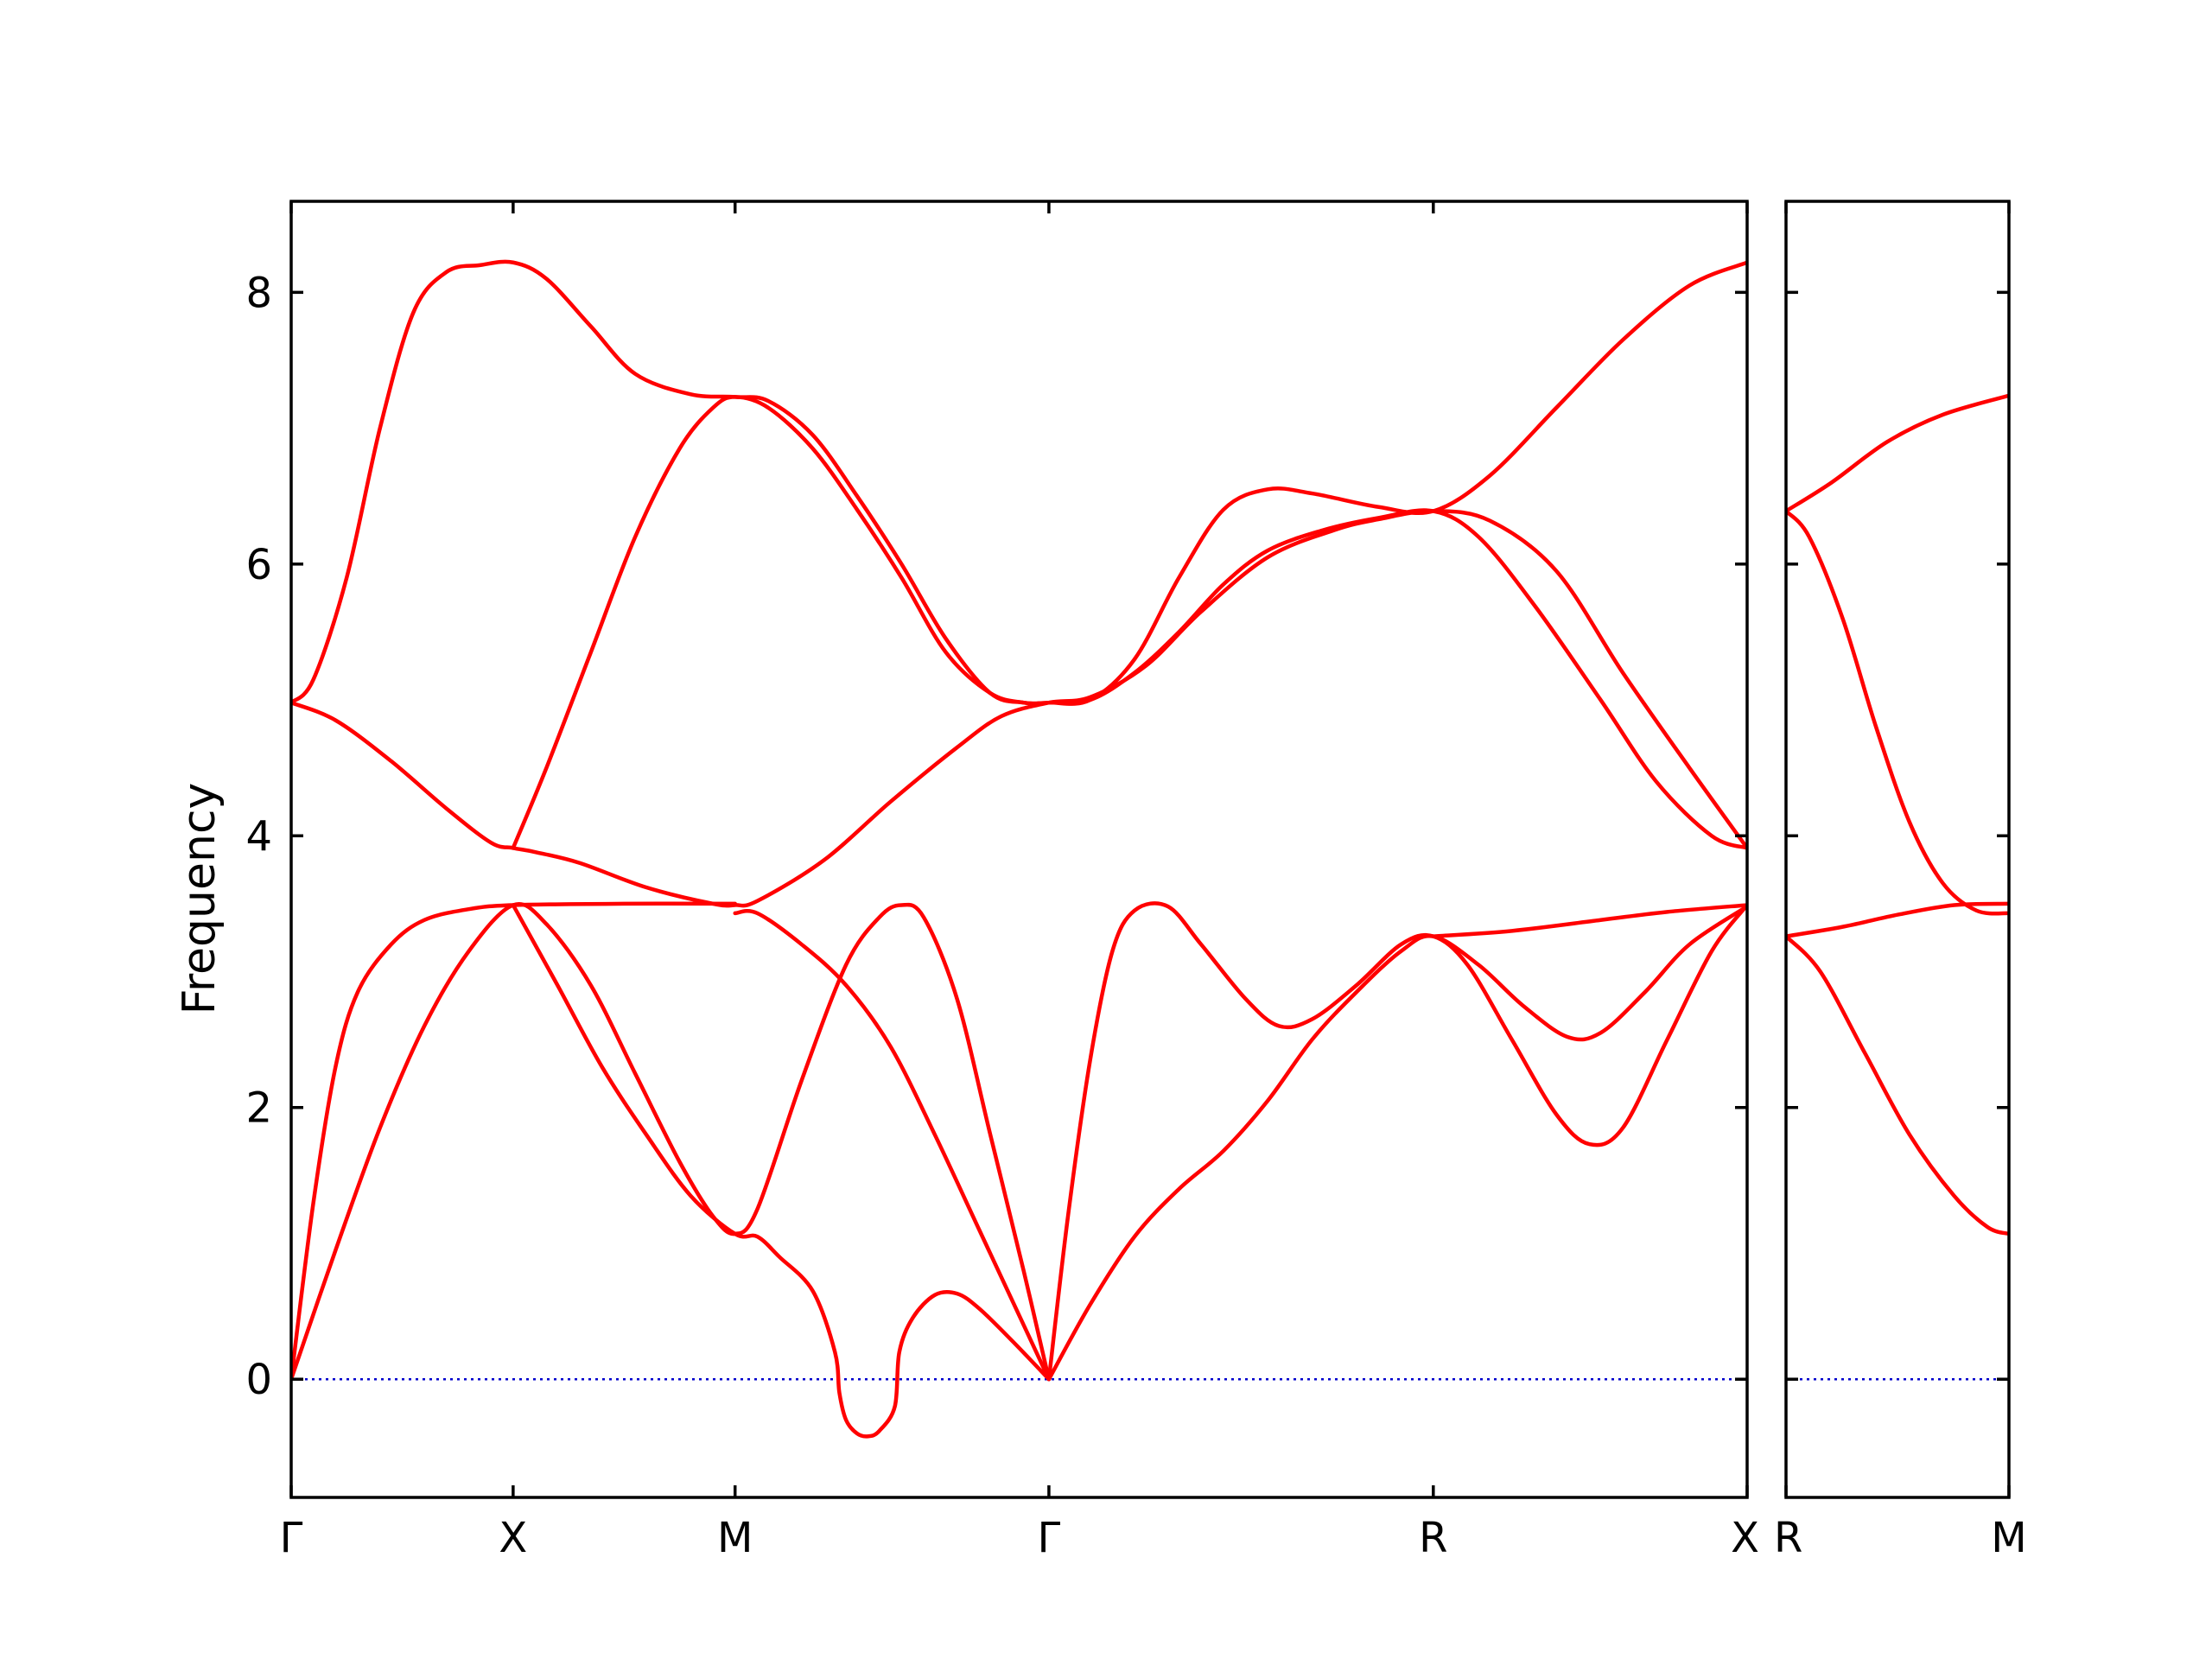 The image size is (2212, 1659). Describe the element at coordinates (258, 1380) in the screenshot. I see `y-tick-label: 0` at that location.